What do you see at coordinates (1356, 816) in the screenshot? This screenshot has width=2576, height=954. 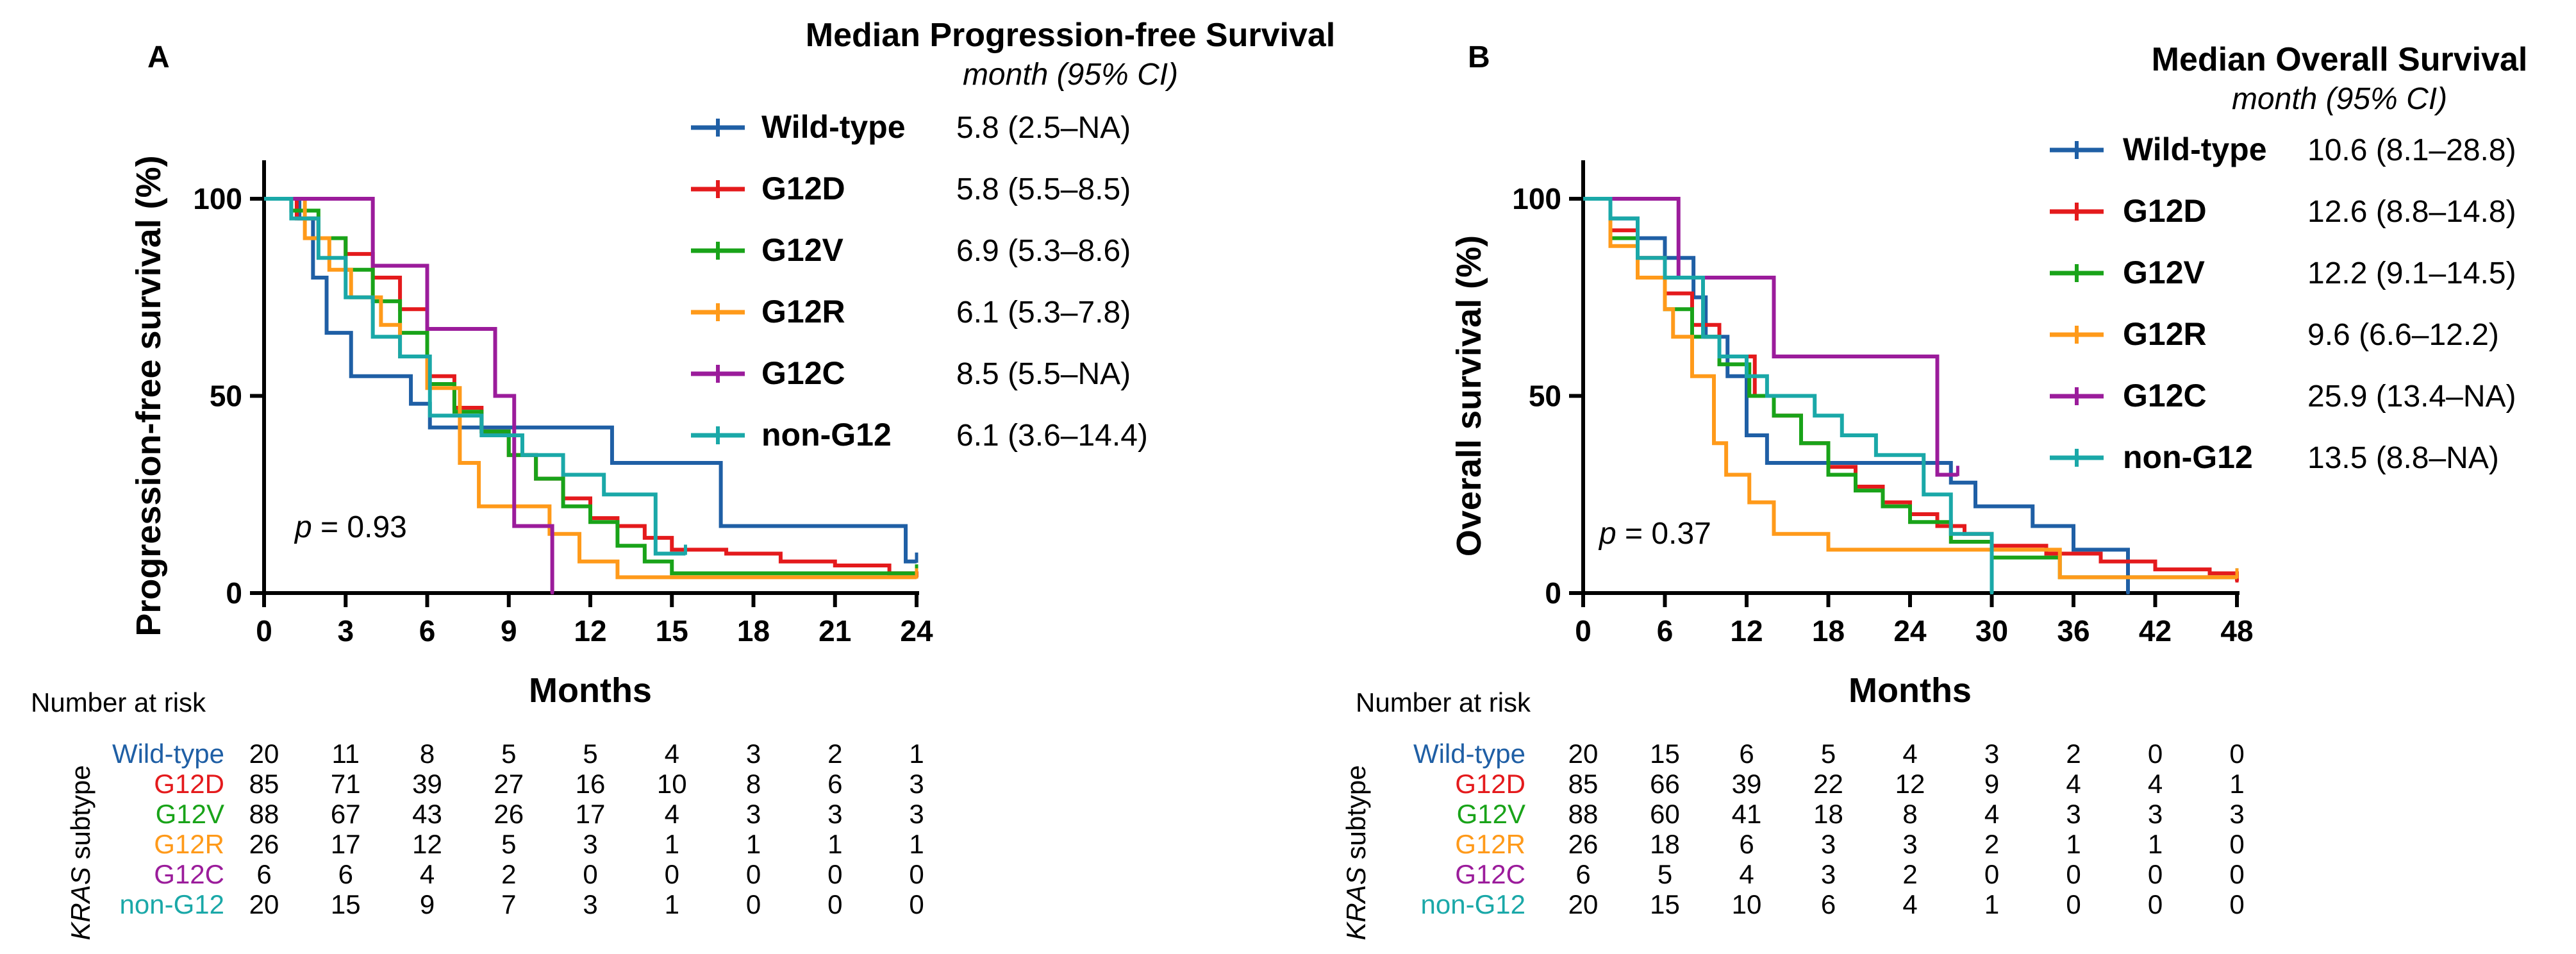 I see `risk-table-axis-label-part: subtype` at bounding box center [1356, 816].